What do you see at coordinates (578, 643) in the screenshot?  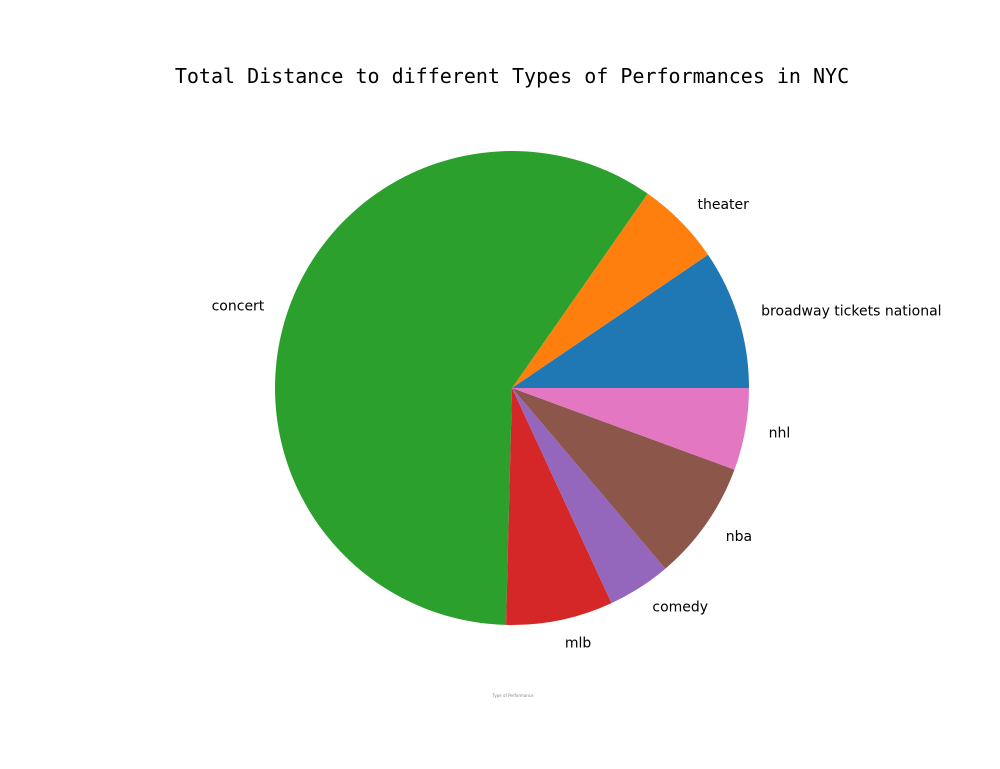 I see `pie-label-mlb: mlb` at bounding box center [578, 643].